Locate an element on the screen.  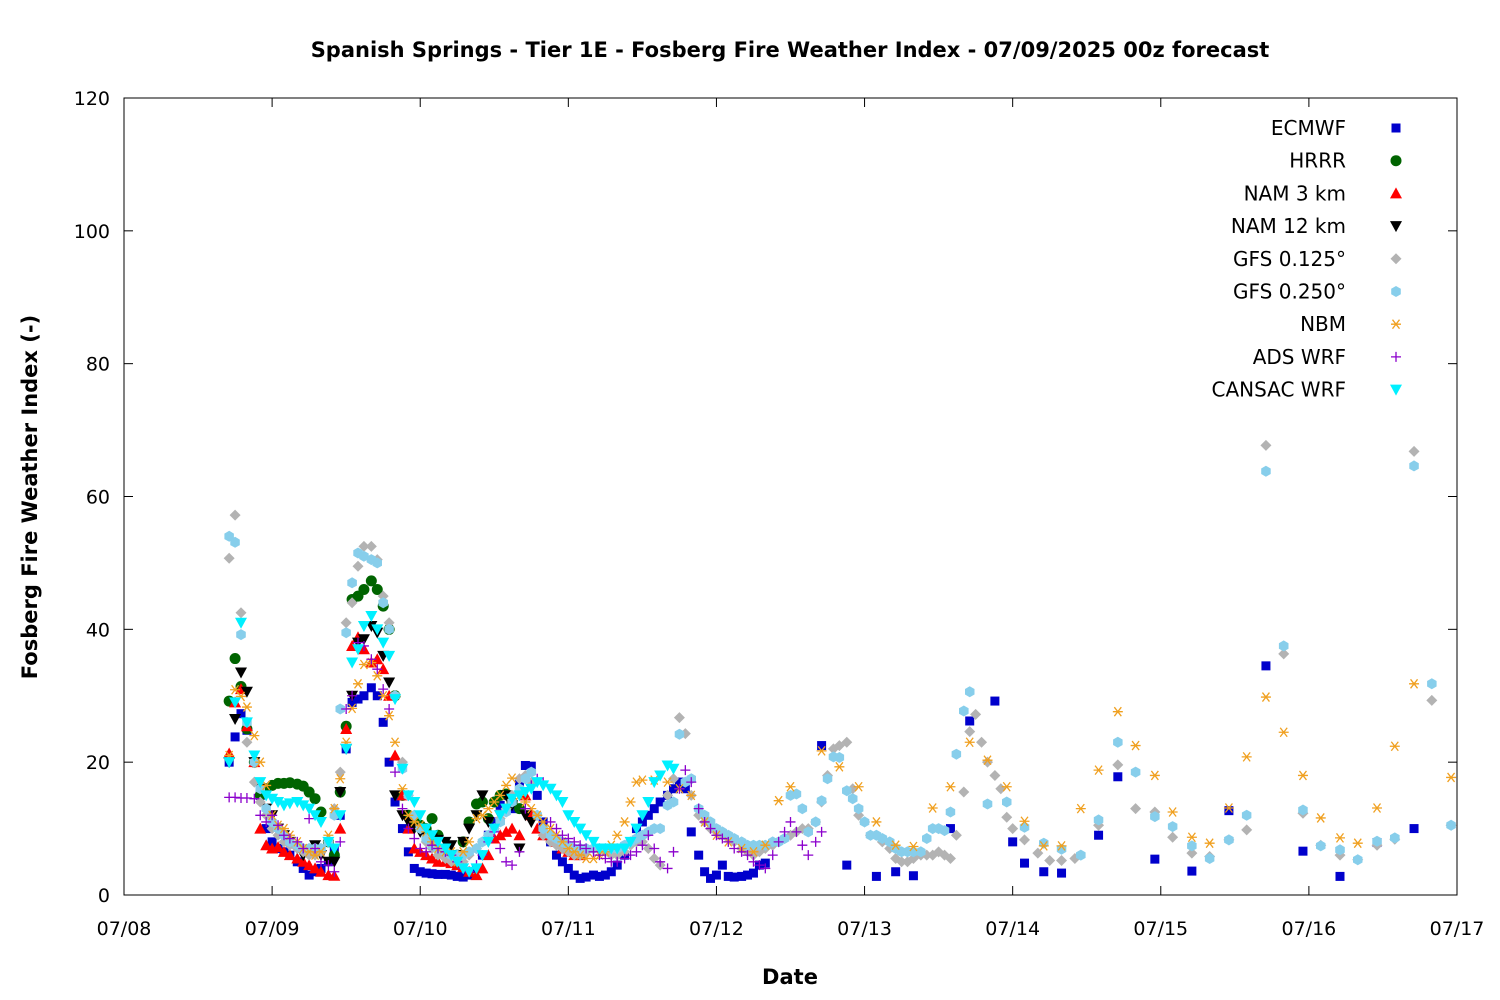
legend-label: NAM 12 km is located at coordinates (1288, 226).